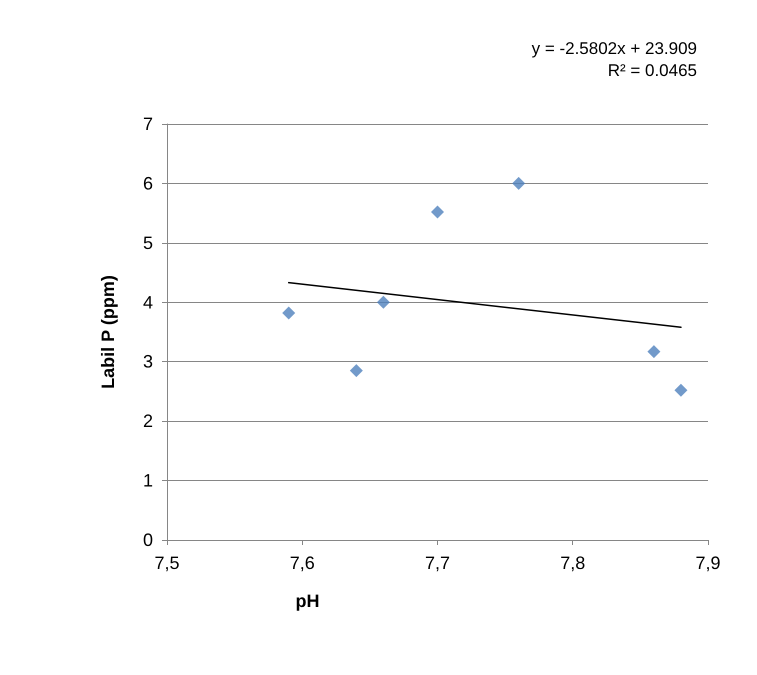  Describe the element at coordinates (302, 563) in the screenshot. I see `x-tick-label: 7,6` at that location.